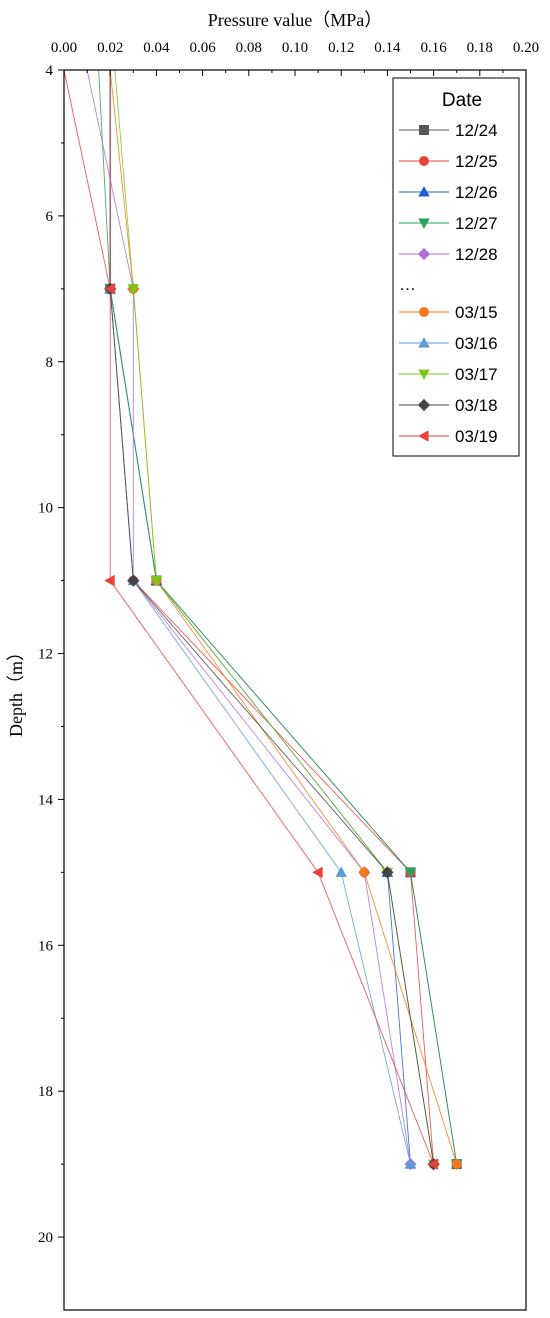 Image resolution: width=550 pixels, height=1318 pixels. Describe the element at coordinates (476, 405) in the screenshot. I see `legend-label-03-18: 03/18` at that location.